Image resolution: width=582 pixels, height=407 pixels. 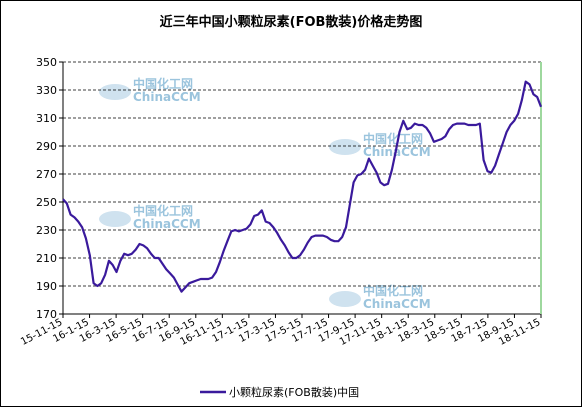 What do you see at coordinates (46, 118) in the screenshot?
I see `y-tick-label: 310` at bounding box center [46, 118].